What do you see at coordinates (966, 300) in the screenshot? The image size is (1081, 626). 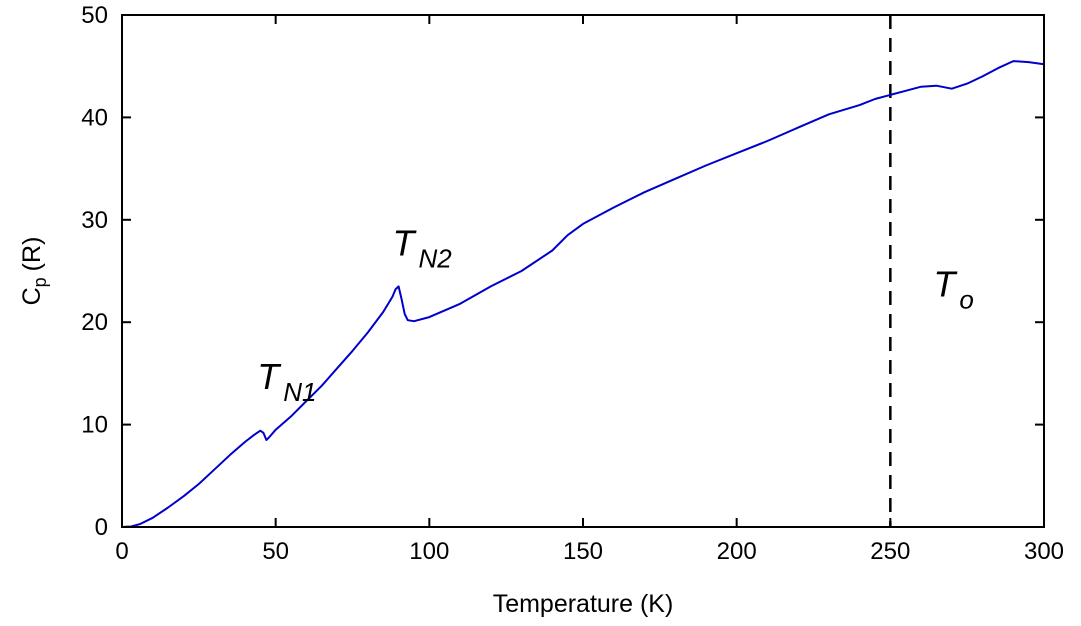 I see `annotation-sub: o` at bounding box center [966, 300].